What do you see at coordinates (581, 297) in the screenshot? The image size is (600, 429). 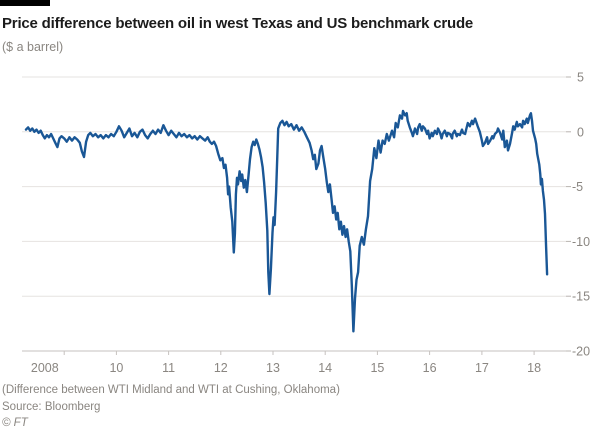 I see `y-tick-label--15: -15` at bounding box center [581, 297].